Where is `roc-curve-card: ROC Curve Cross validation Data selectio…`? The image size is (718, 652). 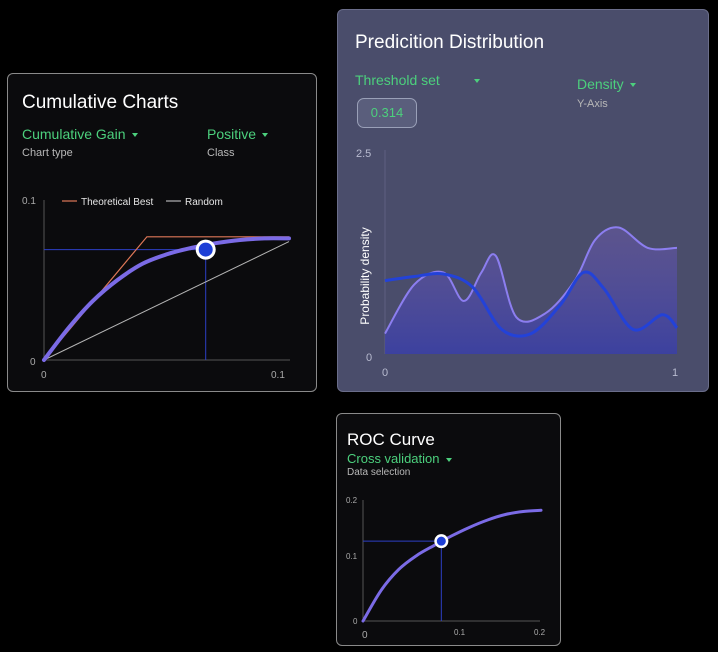
roc-curve-card: ROC Curve Cross validation Data selectio… is located at coordinates (448, 529).